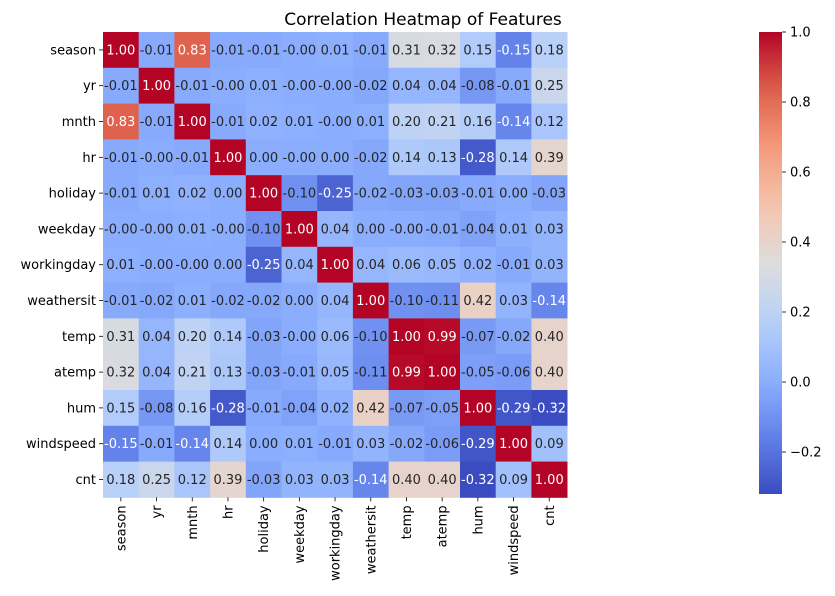  What do you see at coordinates (442, 408) in the screenshot?
I see `cell-value-label: -0.05` at bounding box center [442, 408].